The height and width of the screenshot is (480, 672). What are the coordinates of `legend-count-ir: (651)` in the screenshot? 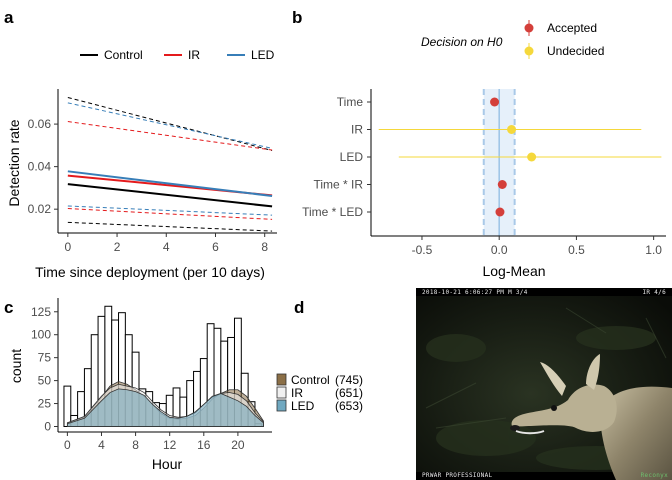 It's located at (349, 393).